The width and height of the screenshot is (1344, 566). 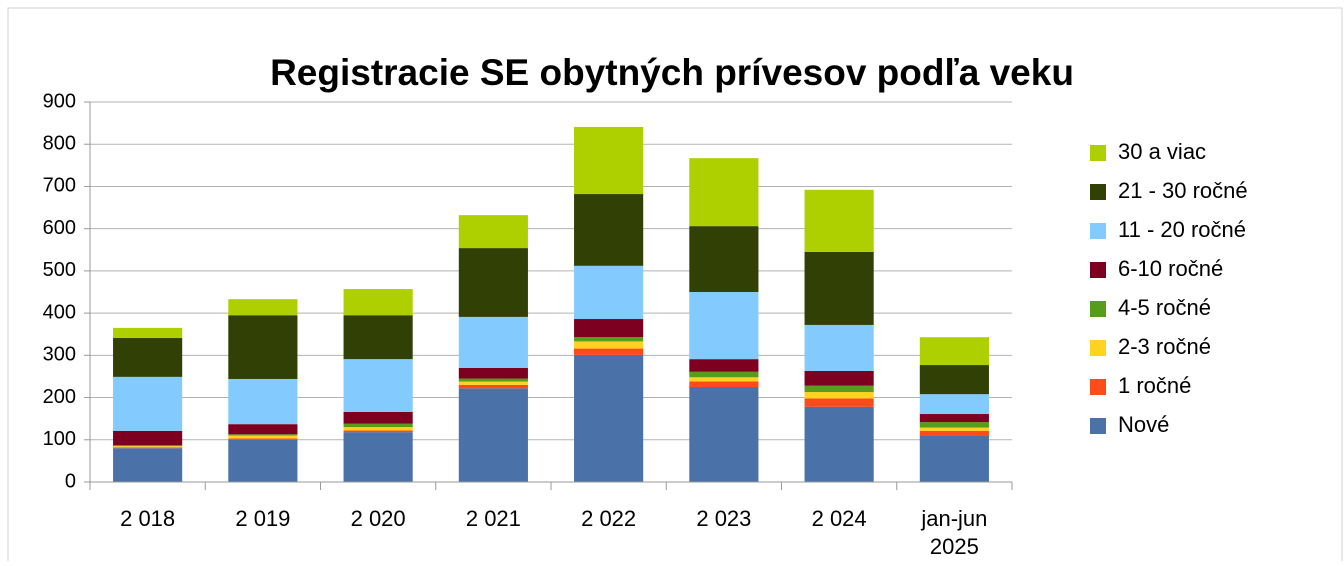 I want to click on x-tick-label: 2 022, so click(x=608, y=518).